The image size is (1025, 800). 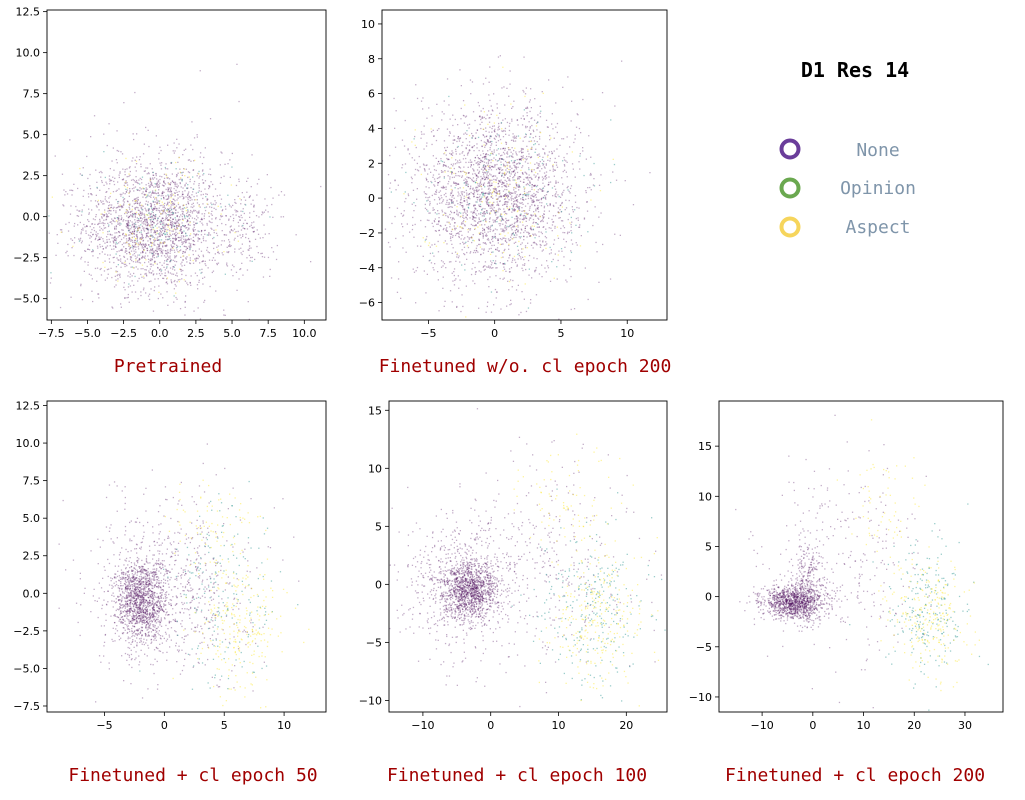 I want to click on x-tick-label: 0.0, so click(x=160, y=333).